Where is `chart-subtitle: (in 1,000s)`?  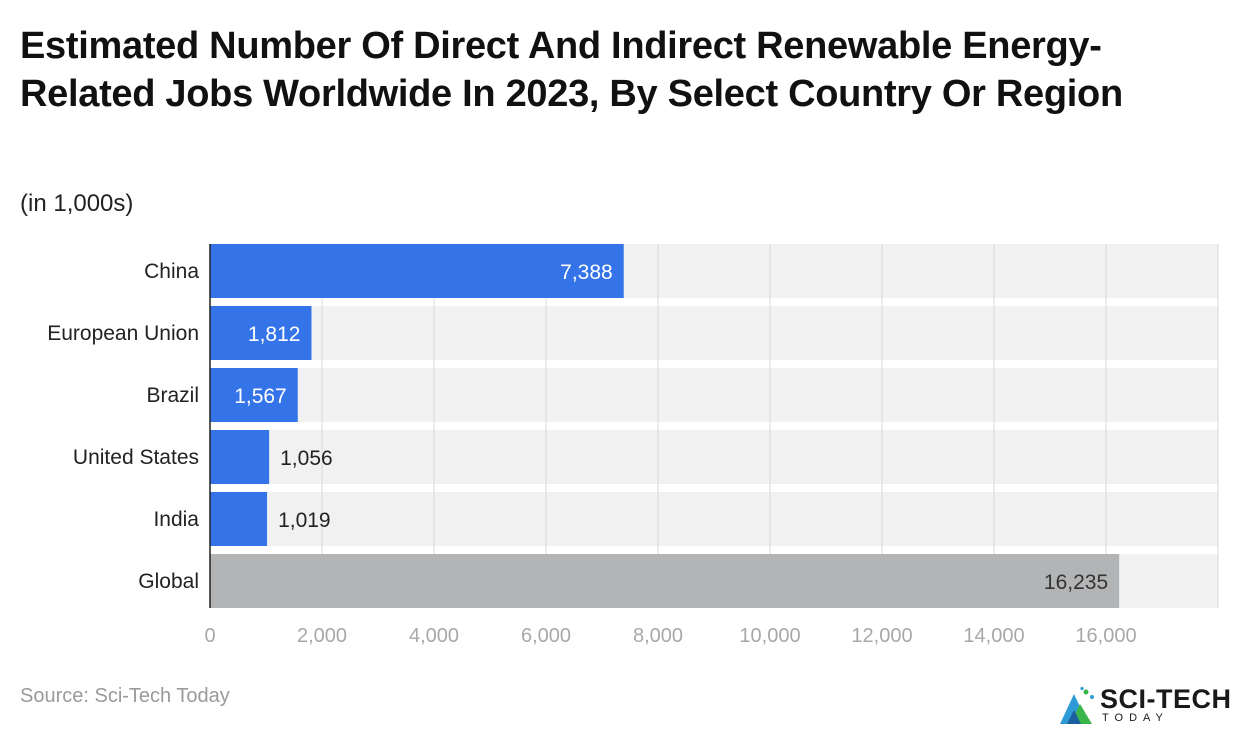 chart-subtitle: (in 1,000s) is located at coordinates (77, 203).